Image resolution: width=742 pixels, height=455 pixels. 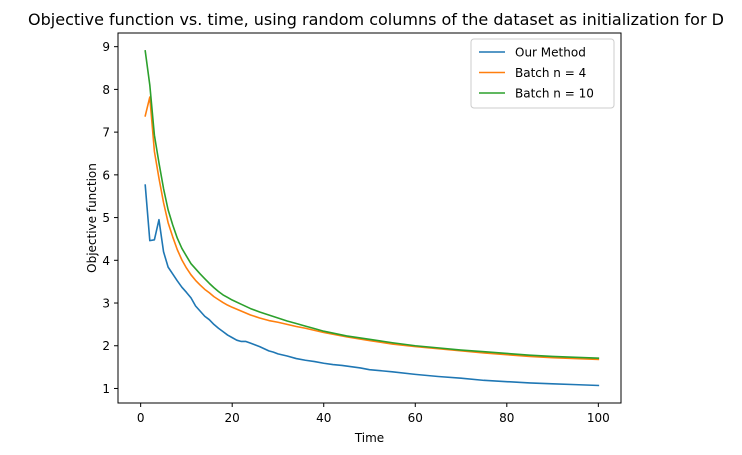 I want to click on x-tick-label: 40, so click(x=323, y=418).